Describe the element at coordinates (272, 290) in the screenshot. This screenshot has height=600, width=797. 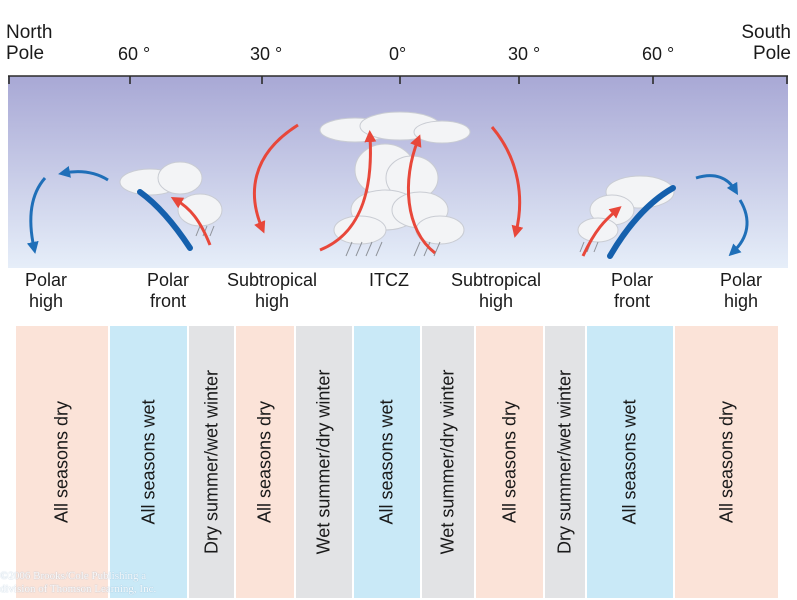
I see `belt-label-subtropical-high-north: Subtropical high` at that location.